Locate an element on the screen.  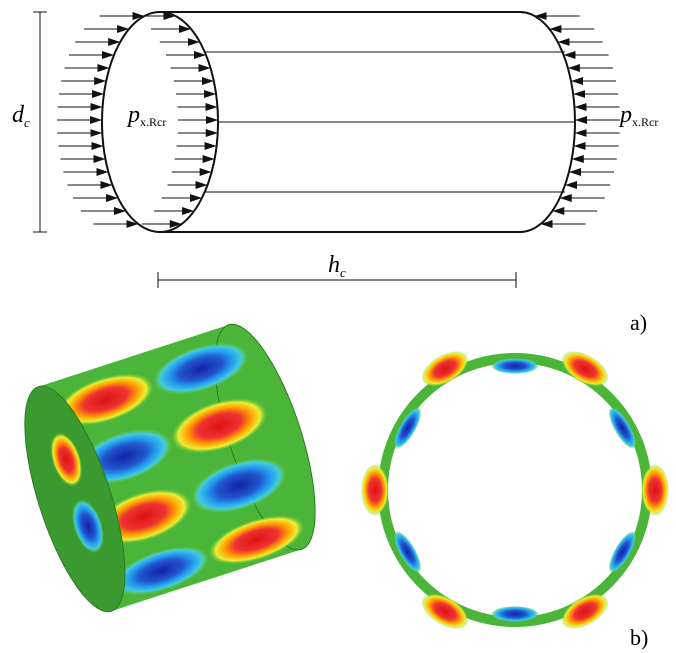
shell-opening is located at coordinates (75, 499).